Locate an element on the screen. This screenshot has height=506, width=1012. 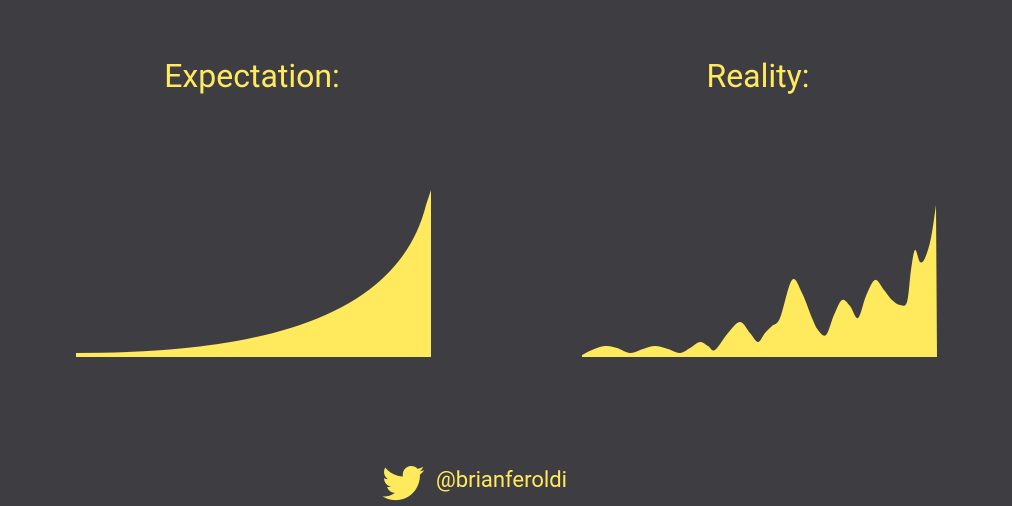
expectation-title: Expectation: is located at coordinates (252, 76).